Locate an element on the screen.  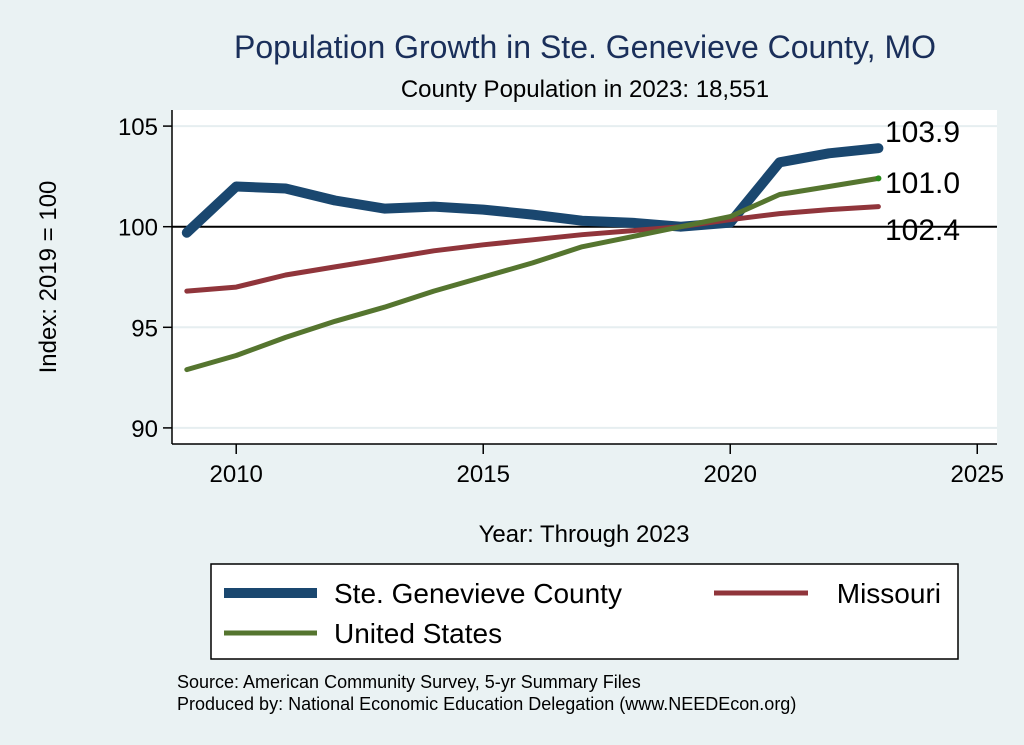
legend-box is located at coordinates (584, 611).